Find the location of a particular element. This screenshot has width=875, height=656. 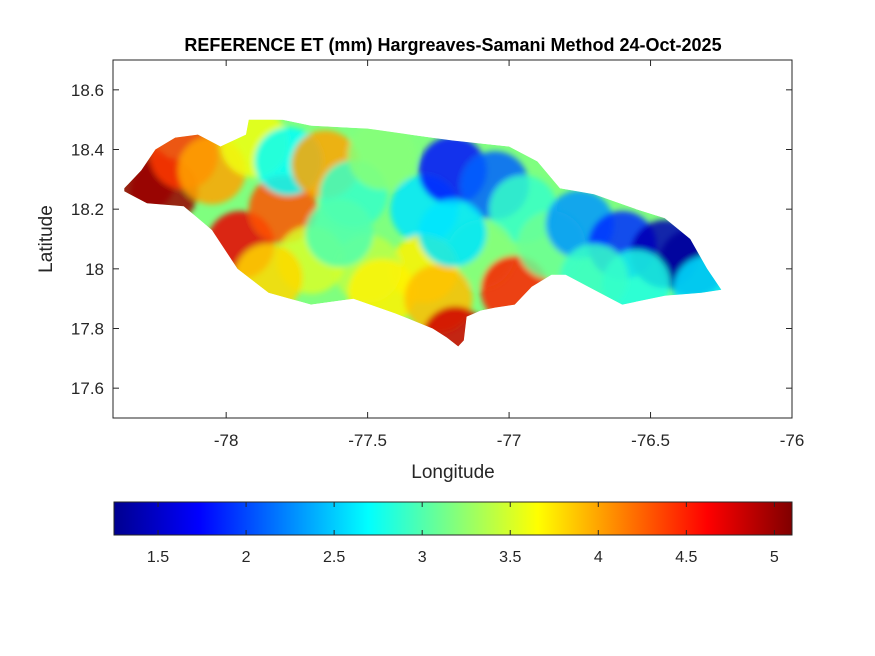

y-tick-label: 17.6 is located at coordinates (87, 388).